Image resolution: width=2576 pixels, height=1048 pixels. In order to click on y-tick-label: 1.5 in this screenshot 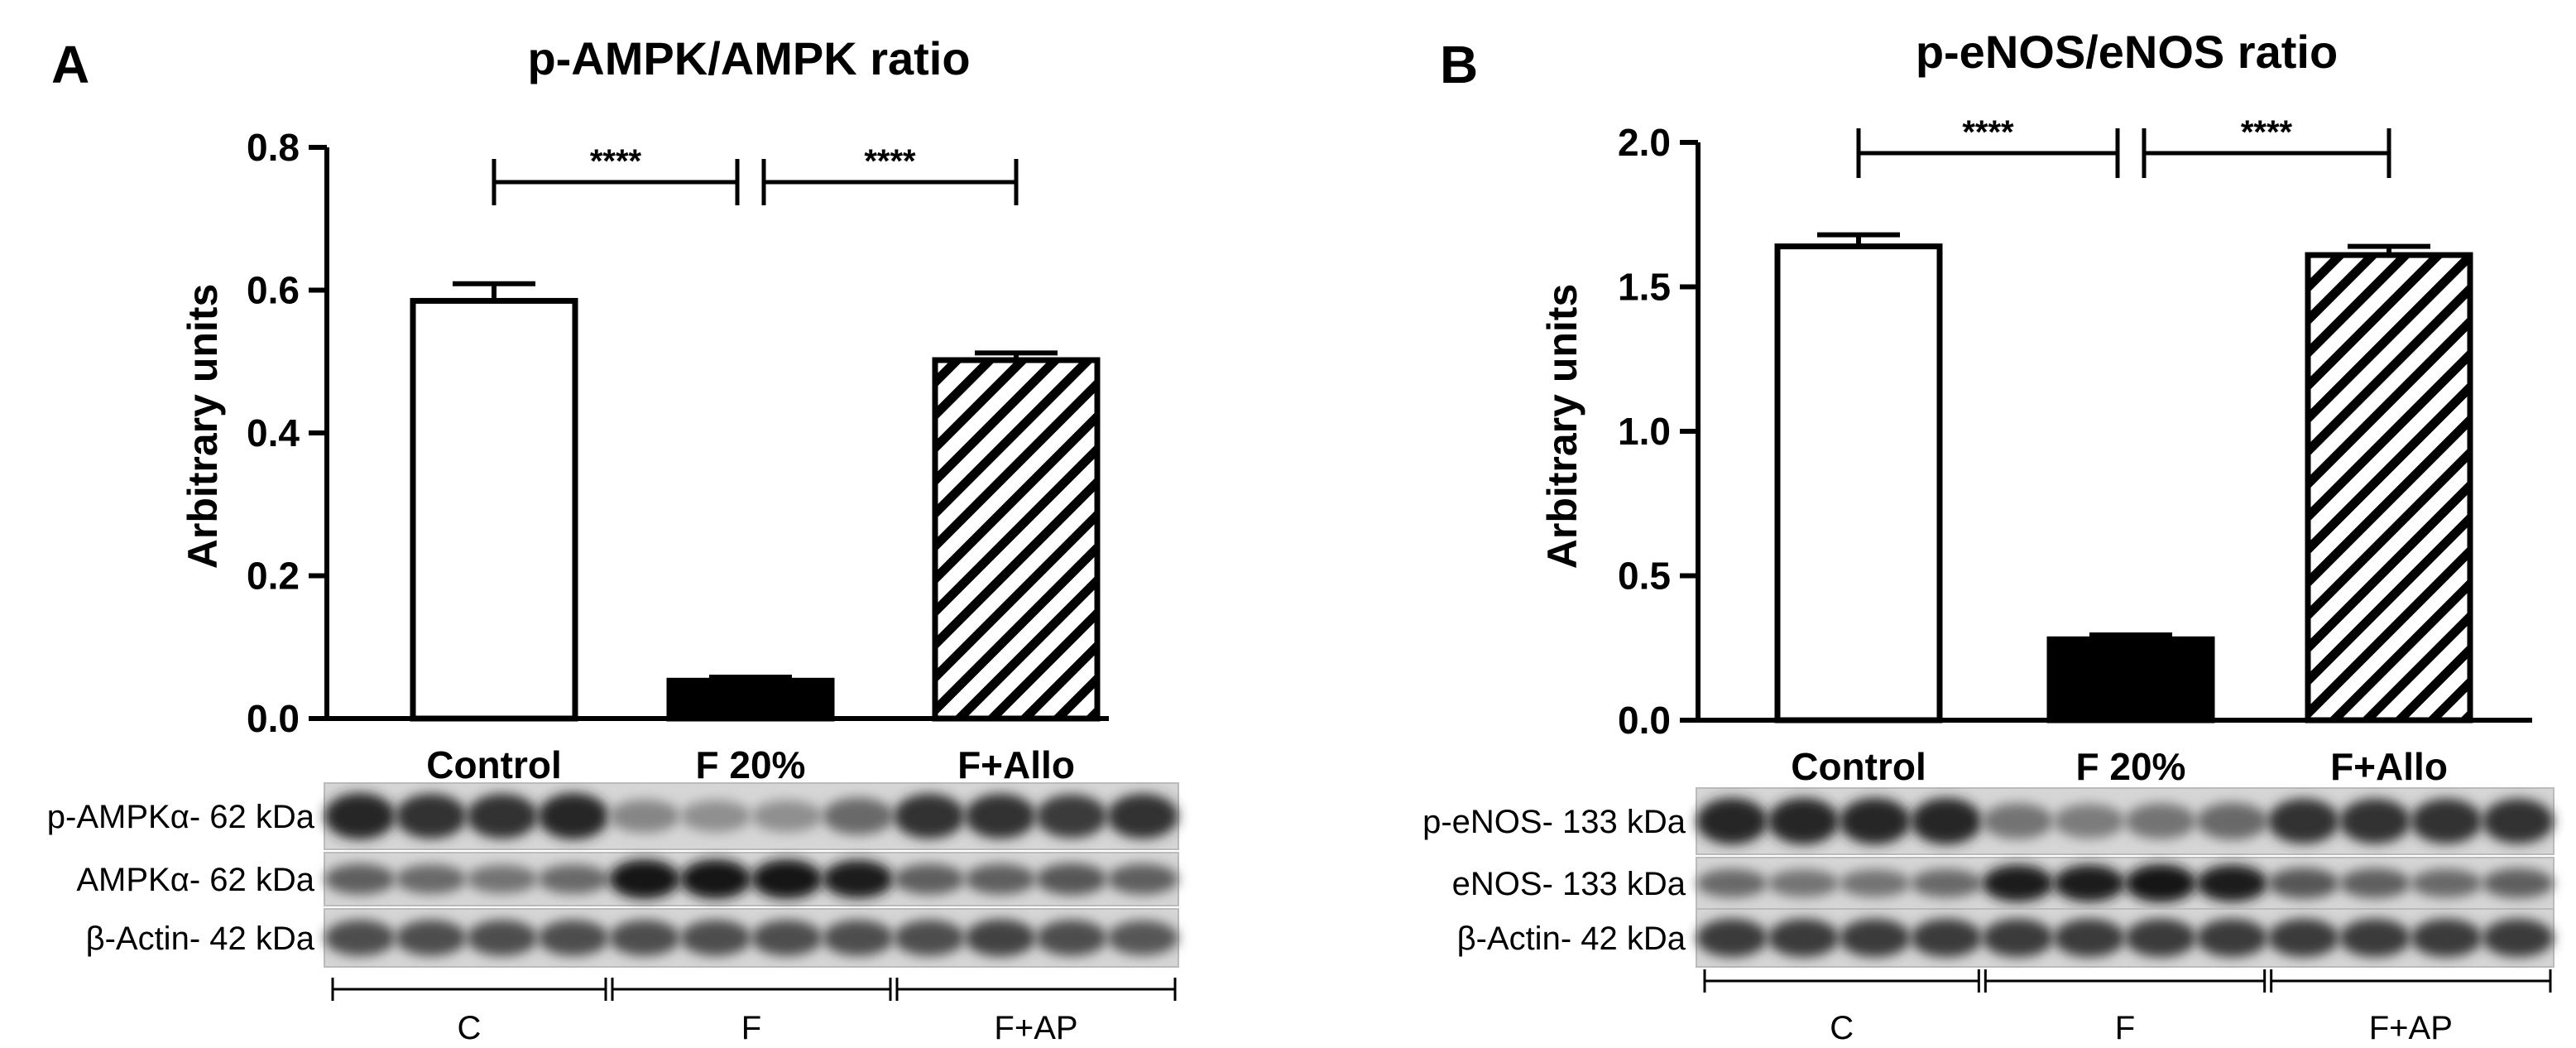, I will do `click(1645, 288)`.